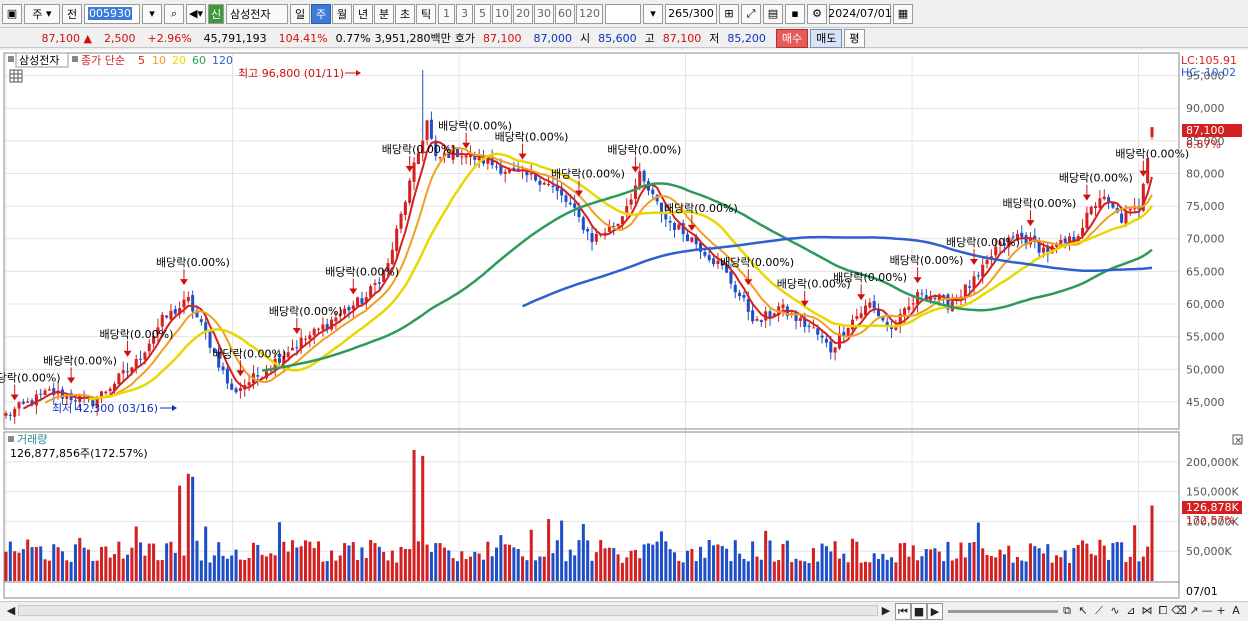  What do you see at coordinates (103, 60) in the screenshot?
I see `legend-series-label: 종가 단순` at bounding box center [103, 60].